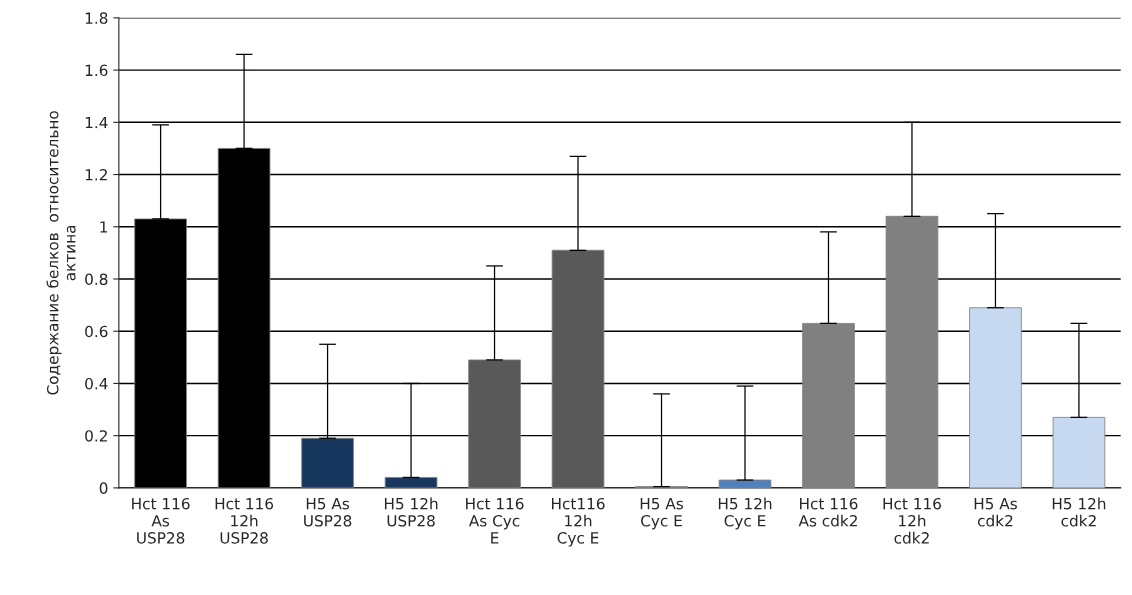  What do you see at coordinates (96, 18) in the screenshot?
I see `y-tick-label: 1.8` at bounding box center [96, 18].